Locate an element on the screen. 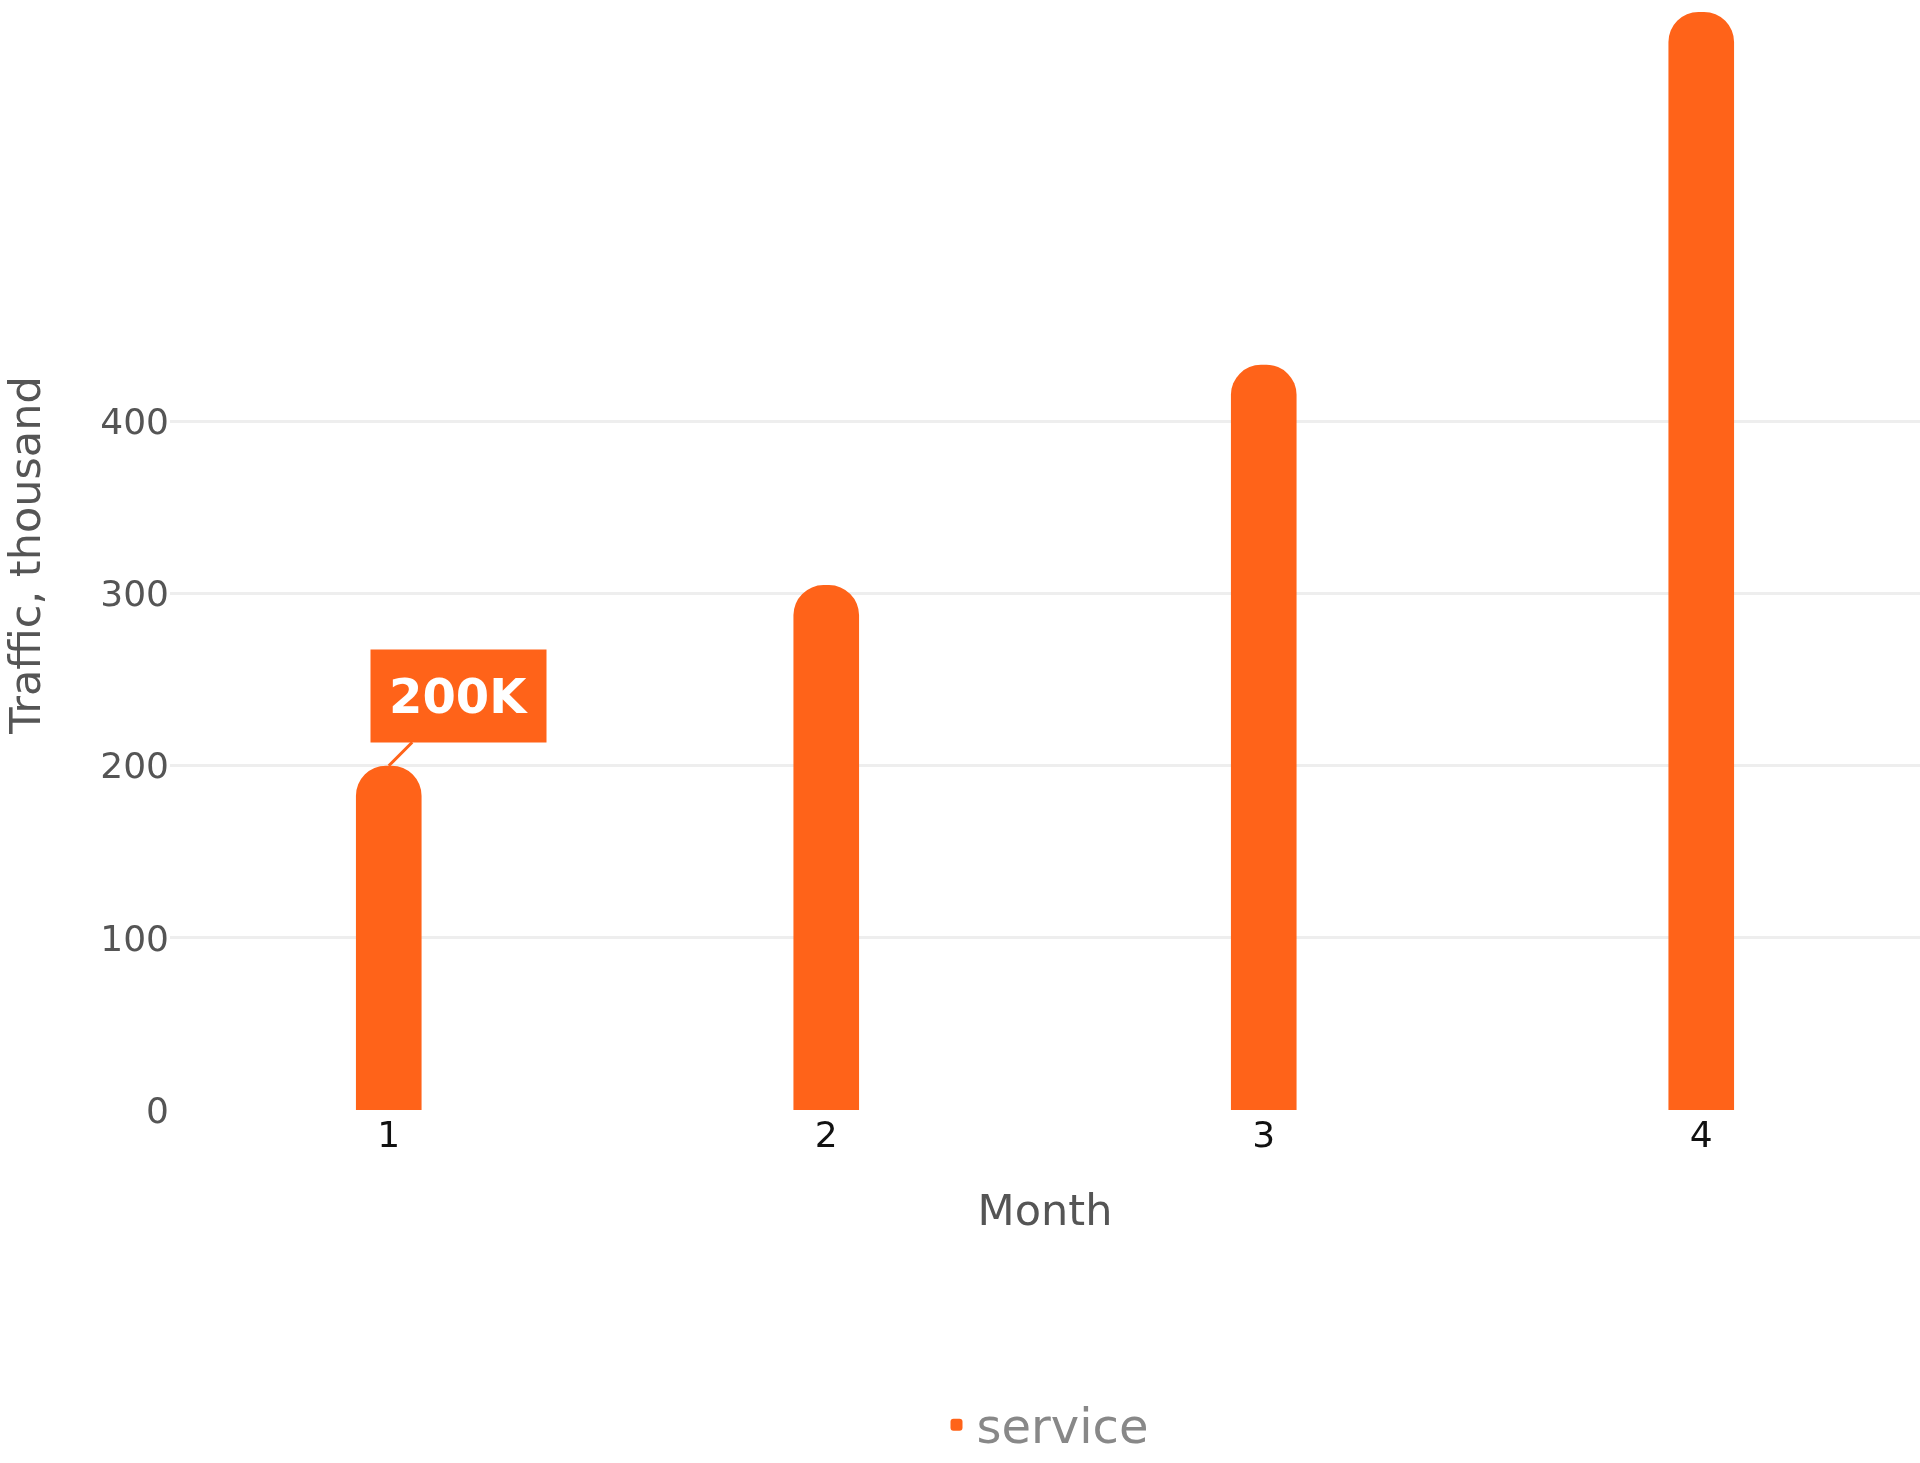  x-tick-label: 1 is located at coordinates (389, 1134).